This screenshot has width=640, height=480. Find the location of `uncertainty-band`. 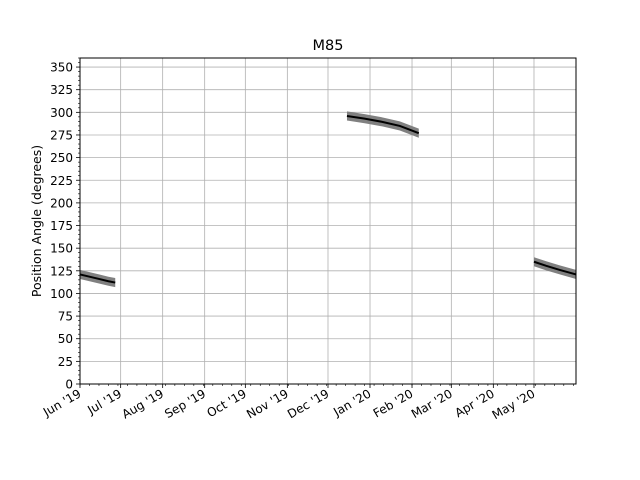

uncertainty-band is located at coordinates (382, 124).